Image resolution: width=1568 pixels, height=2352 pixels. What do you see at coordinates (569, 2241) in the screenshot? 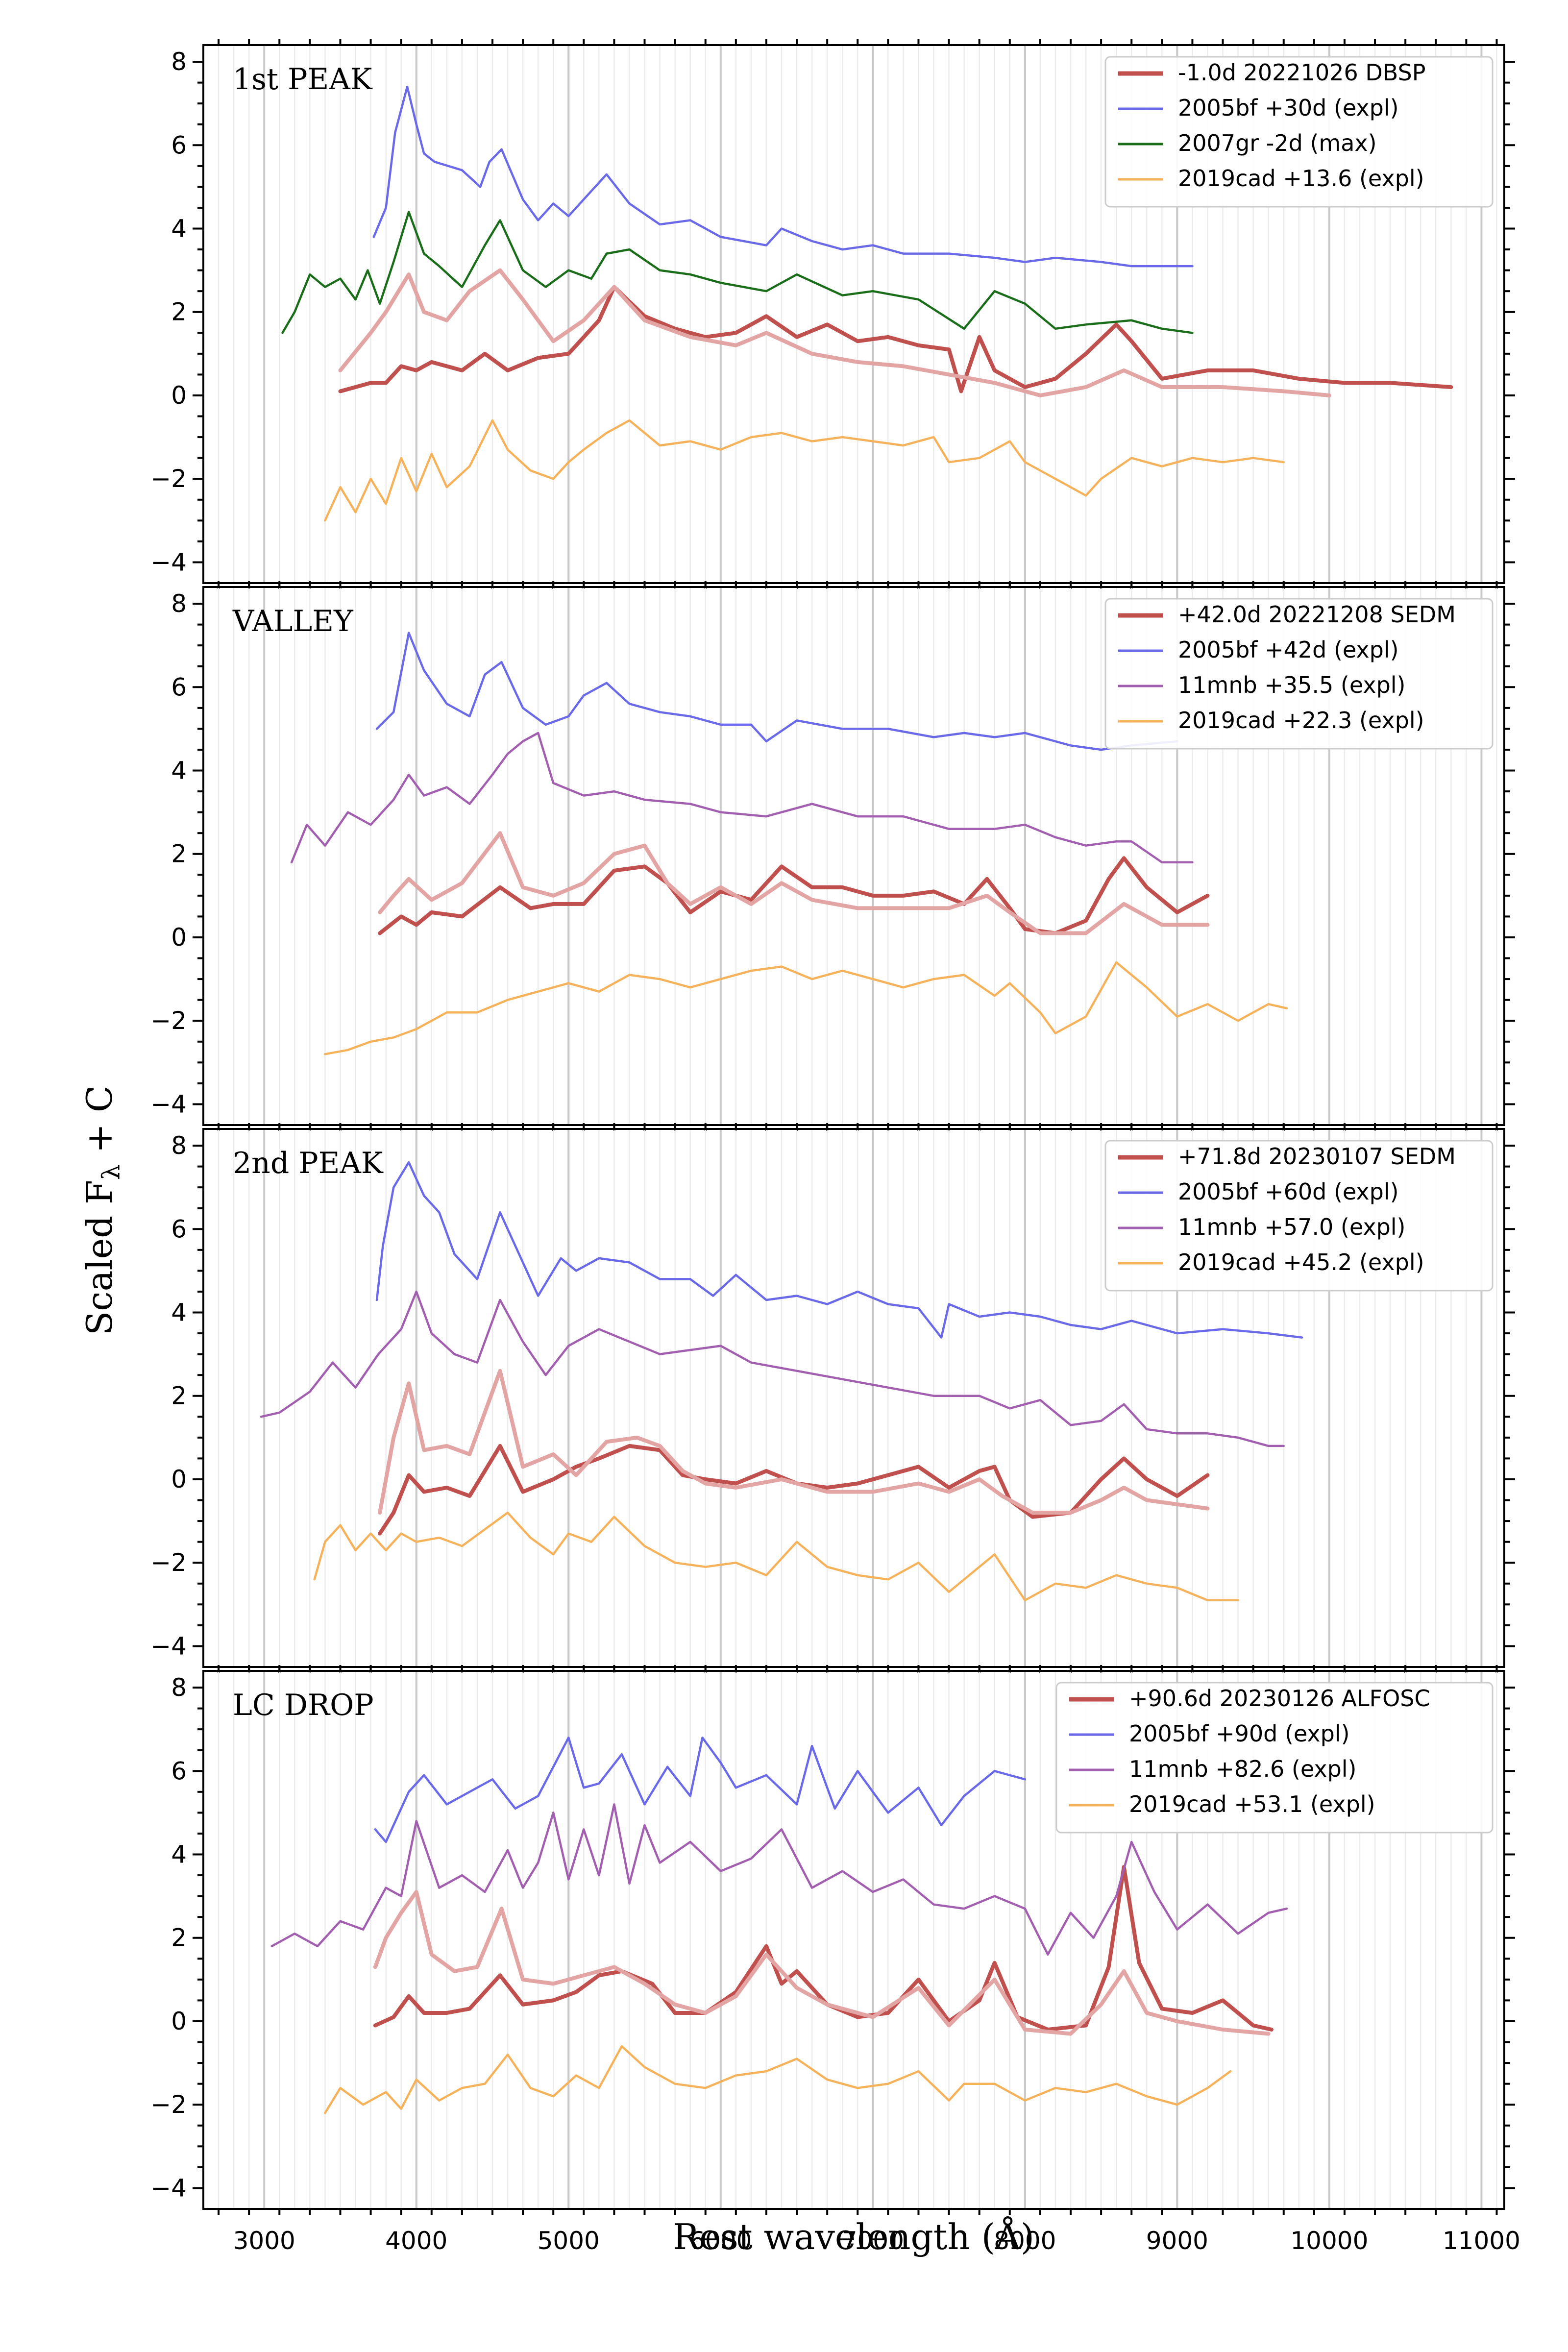
I see `x-tick-label: 5000` at bounding box center [569, 2241].